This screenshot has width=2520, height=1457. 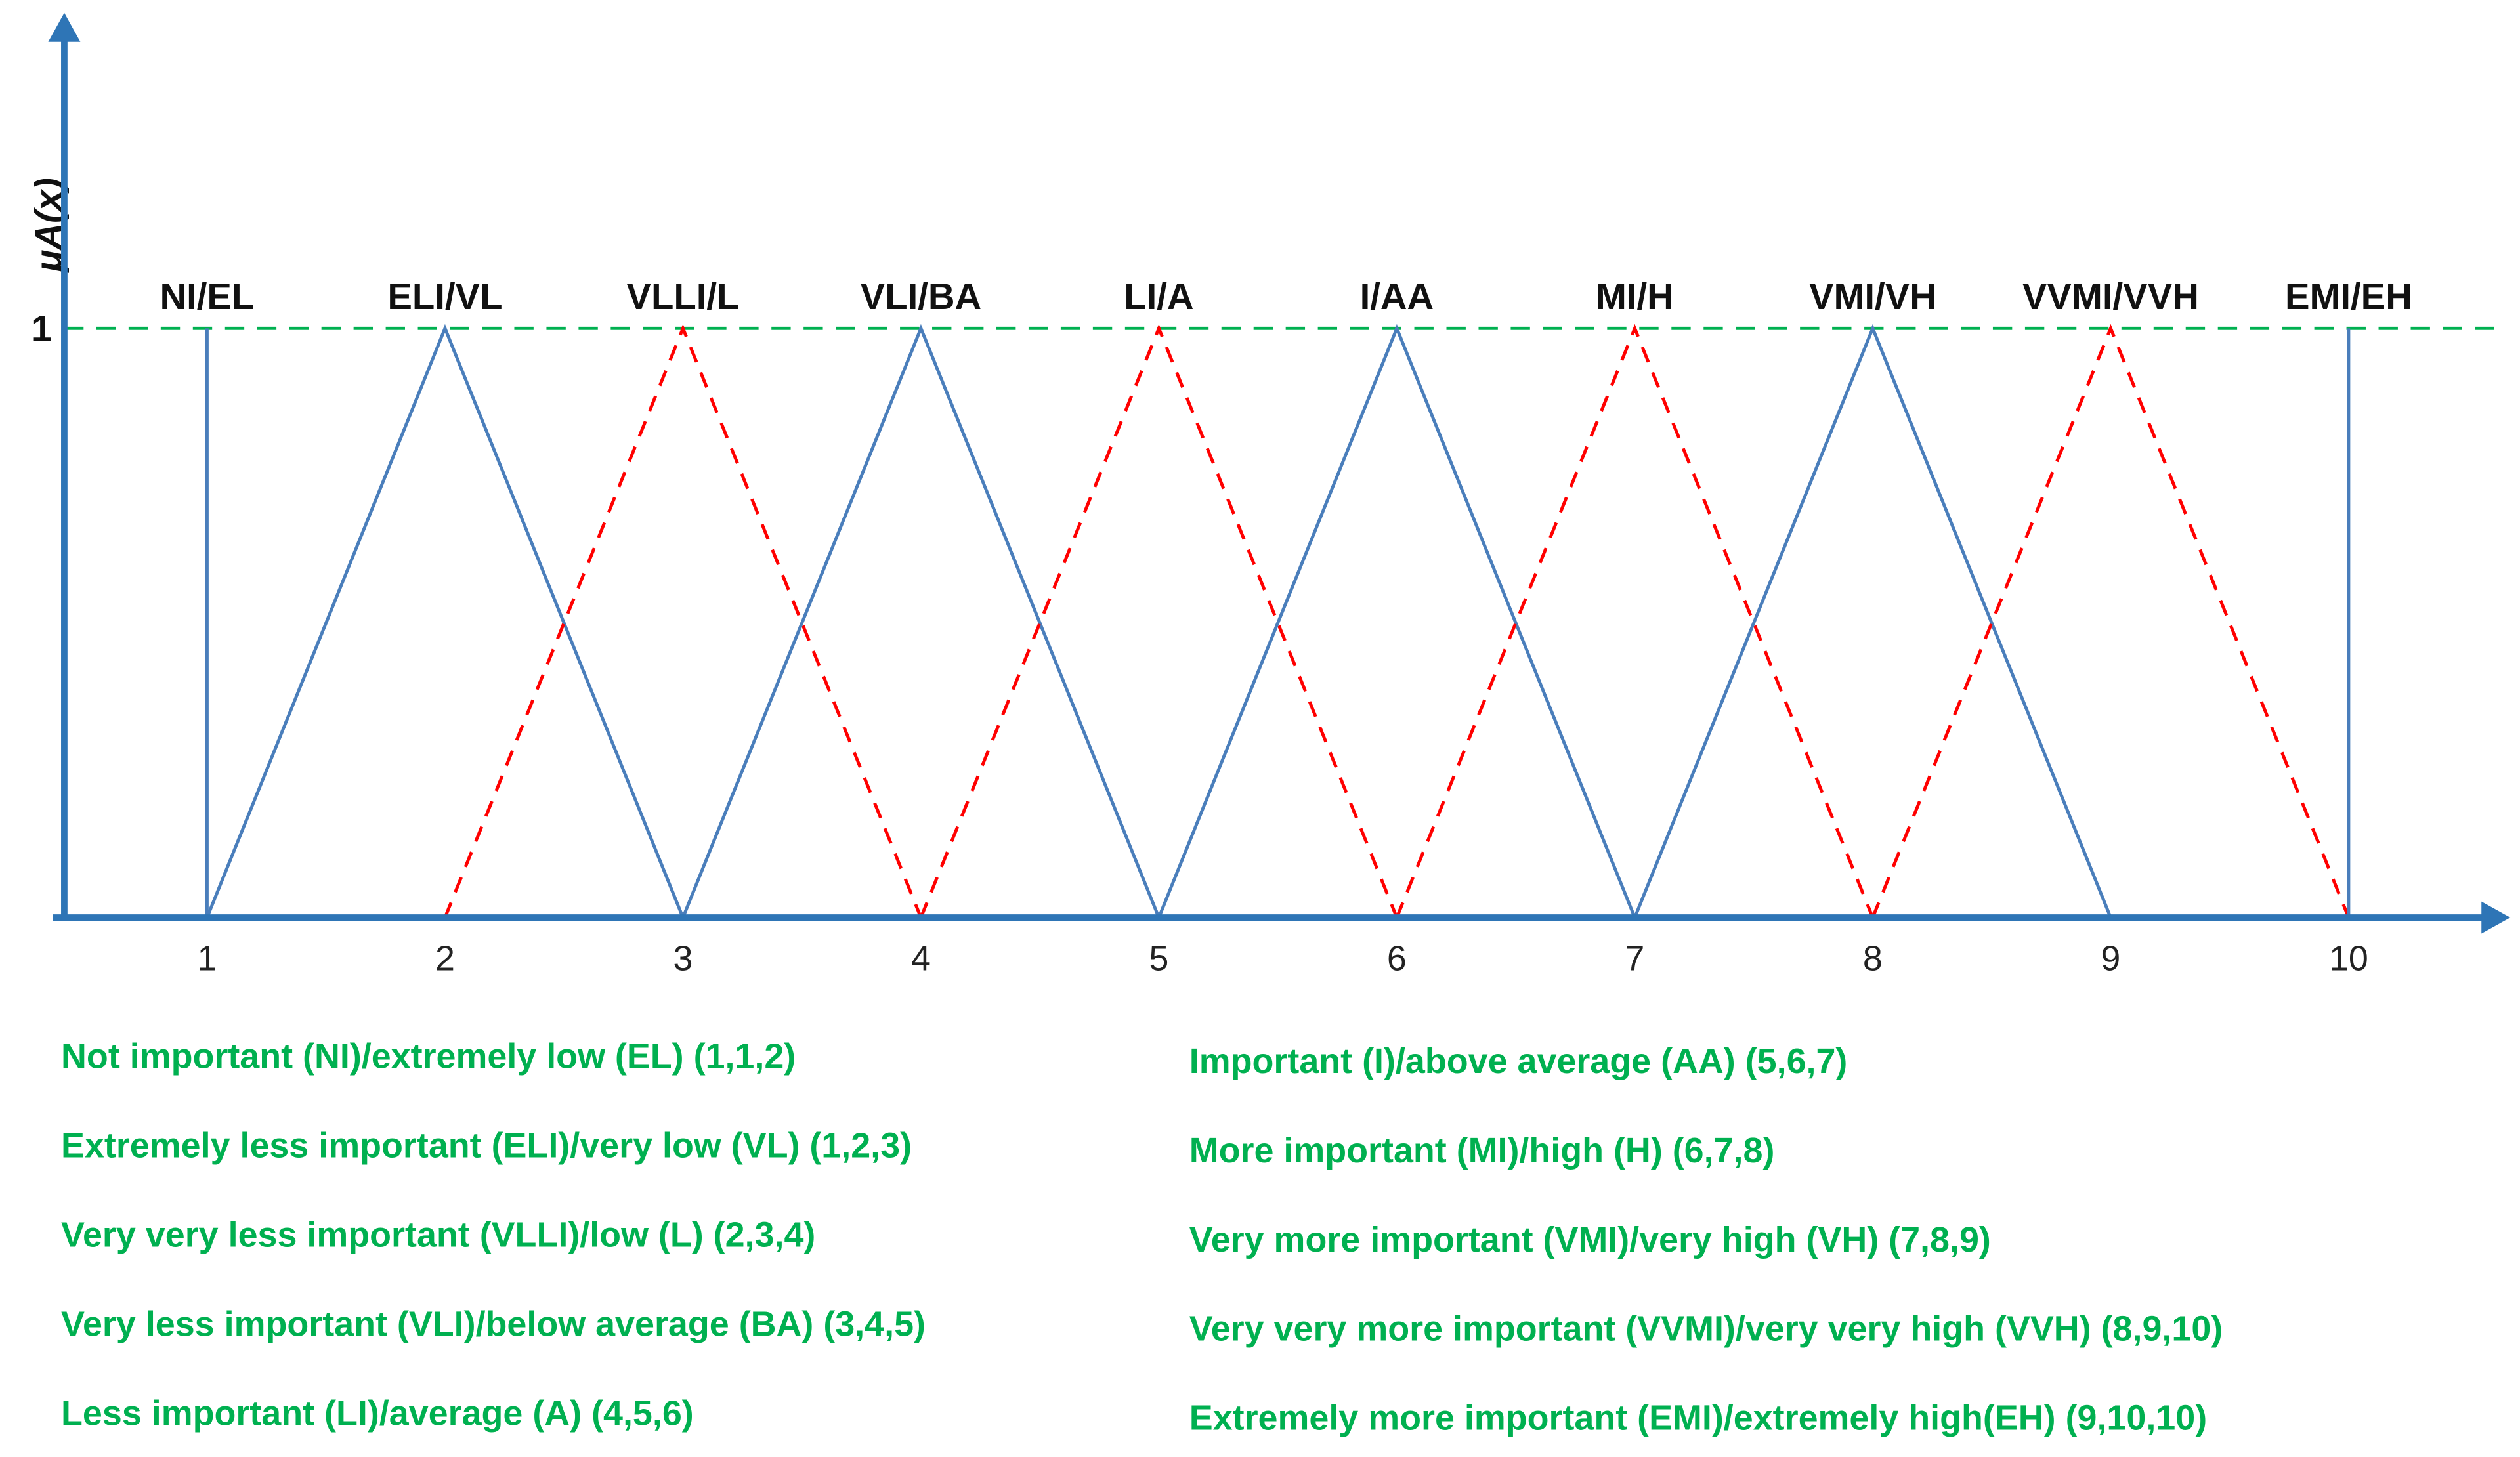 What do you see at coordinates (64, 27) in the screenshot?
I see `y-axis-arrow` at bounding box center [64, 27].